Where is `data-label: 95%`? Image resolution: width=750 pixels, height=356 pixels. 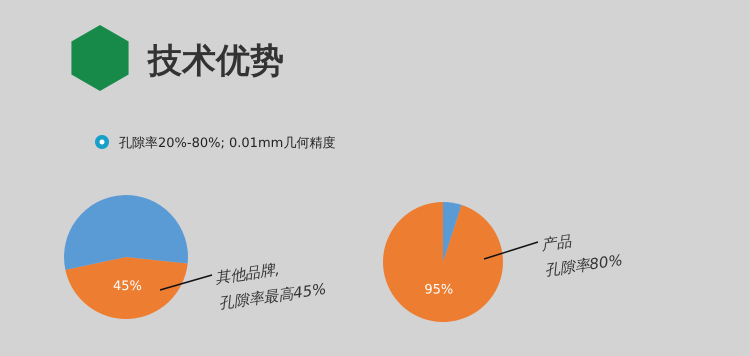
data-label: 95% is located at coordinates (439, 290).